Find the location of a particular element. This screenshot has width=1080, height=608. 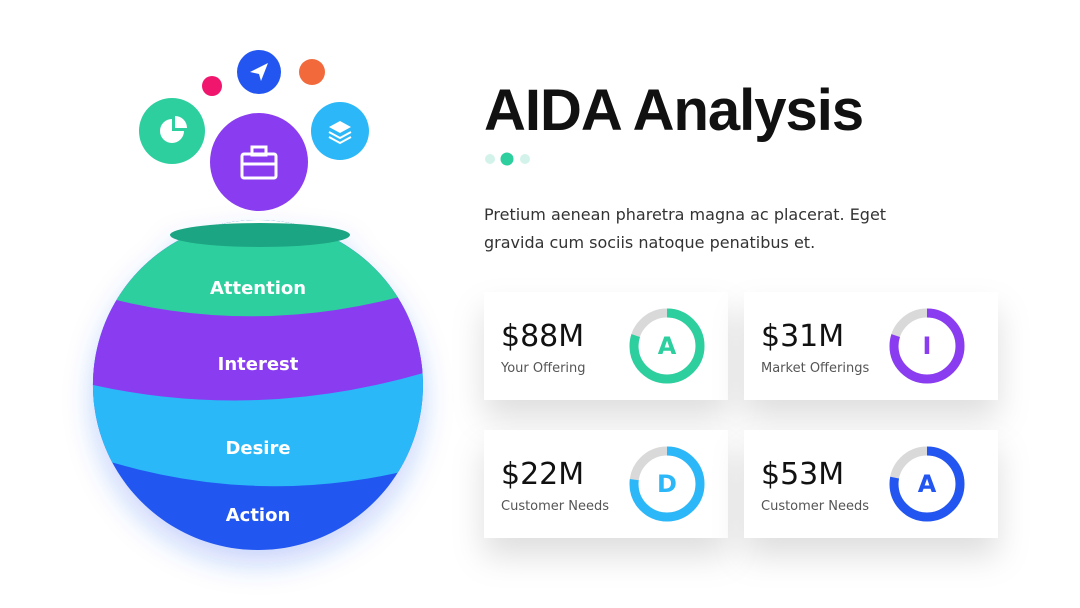

card: $31M Market Offerings I is located at coordinates (871, 346).